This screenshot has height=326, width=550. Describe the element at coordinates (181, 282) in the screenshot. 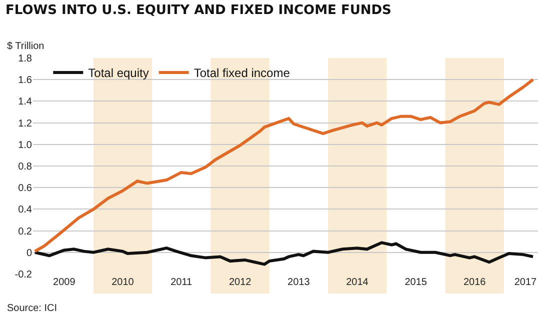

I see `x-tick-label: 2011` at that location.